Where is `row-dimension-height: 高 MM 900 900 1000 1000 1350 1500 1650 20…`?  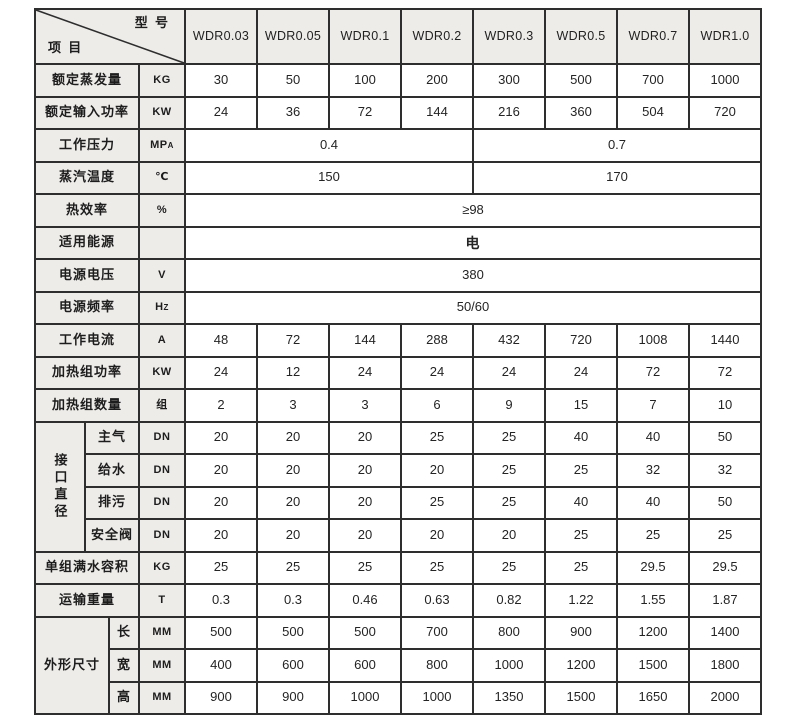 row-dimension-height: 高 MM 900 900 1000 1000 1350 1500 1650 20… is located at coordinates (398, 697).